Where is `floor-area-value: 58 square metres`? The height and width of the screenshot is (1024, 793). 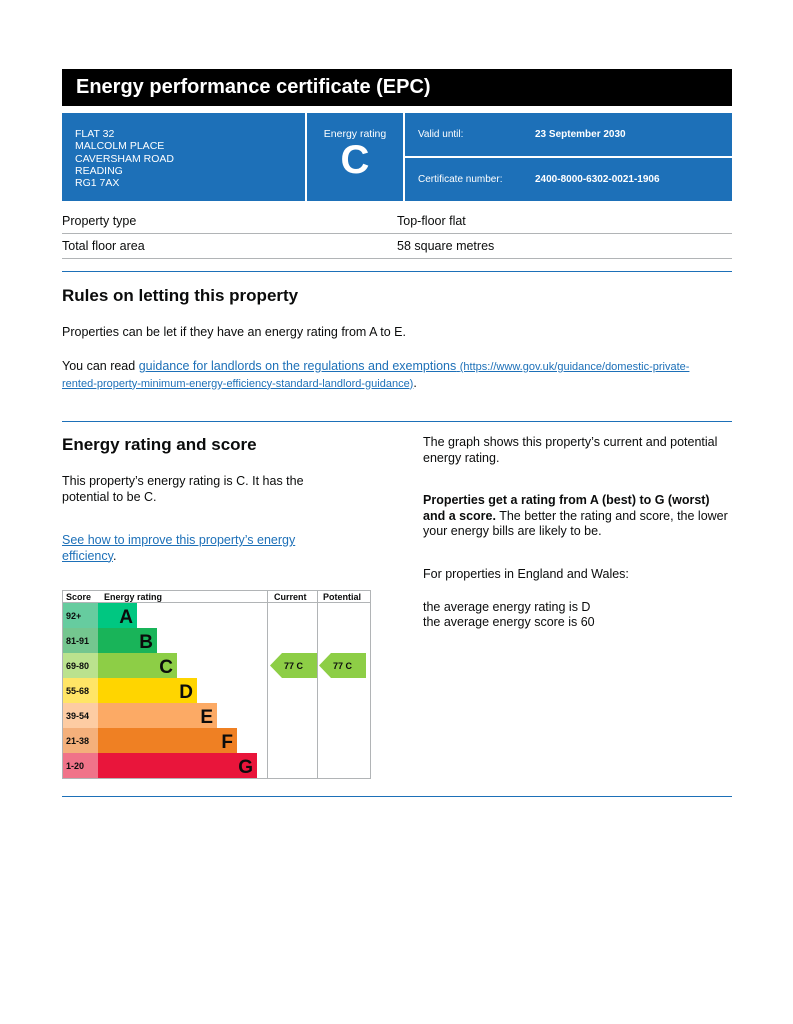 floor-area-value: 58 square metres is located at coordinates (446, 246).